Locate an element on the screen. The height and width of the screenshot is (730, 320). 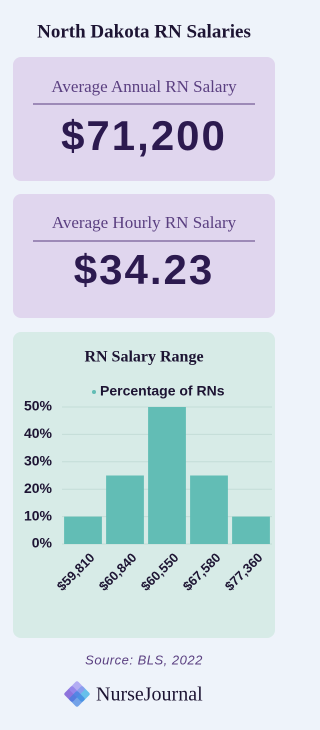
y-tick-label: 20% is located at coordinates (38, 488).